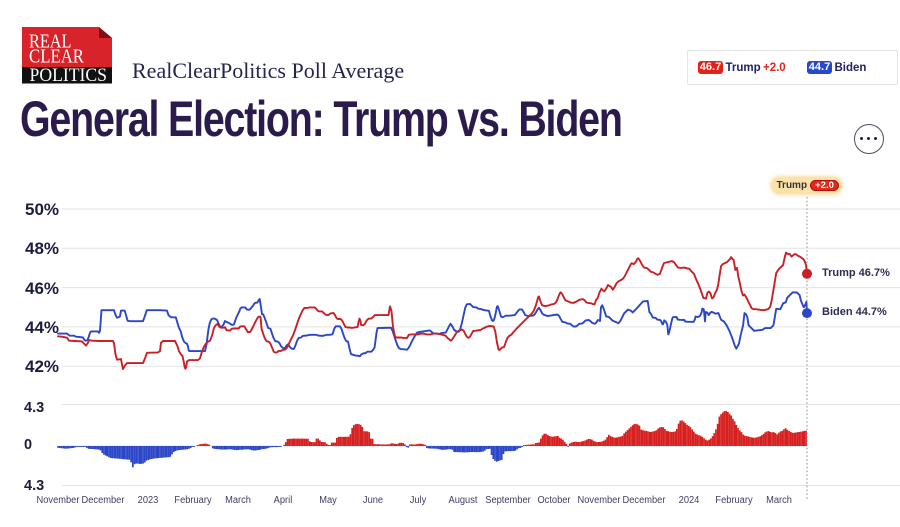 Image resolution: width=900 pixels, height=527 pixels. I want to click on svg-text: POLITICS, so click(69, 74).